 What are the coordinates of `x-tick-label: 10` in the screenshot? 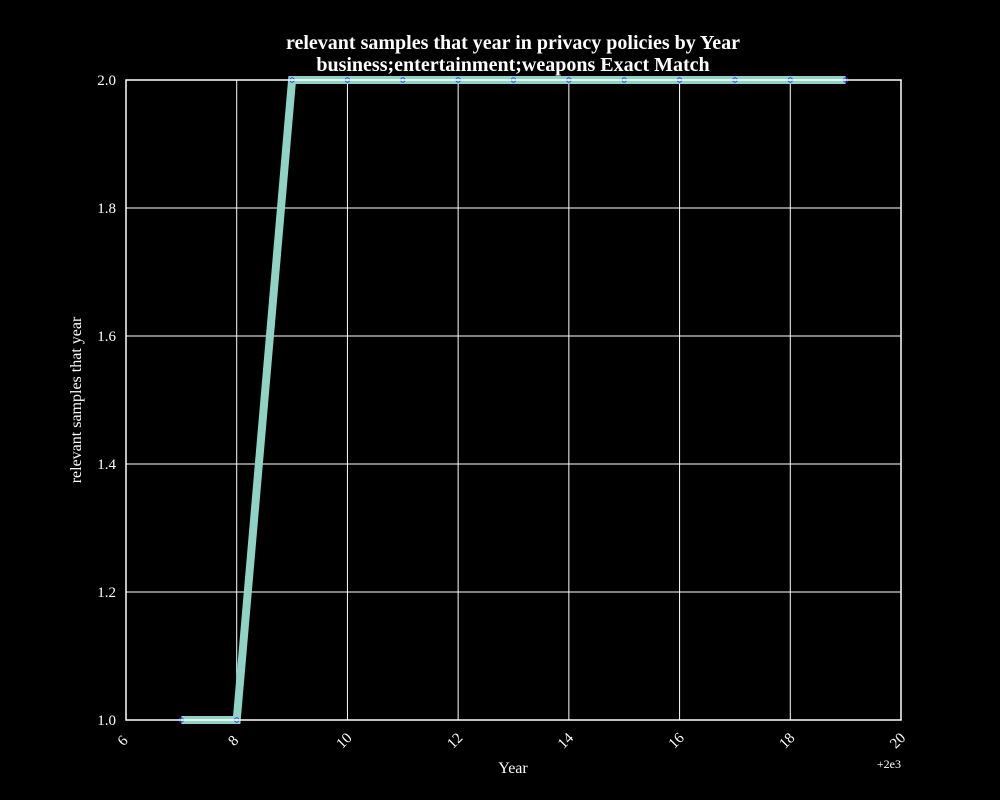 It's located at (345, 741).